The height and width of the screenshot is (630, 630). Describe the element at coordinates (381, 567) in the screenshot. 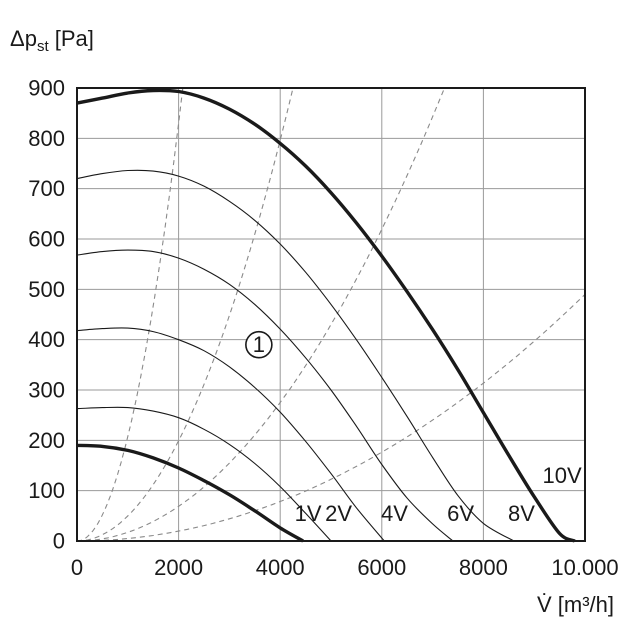

I see `x-tick-label: 6000` at that location.